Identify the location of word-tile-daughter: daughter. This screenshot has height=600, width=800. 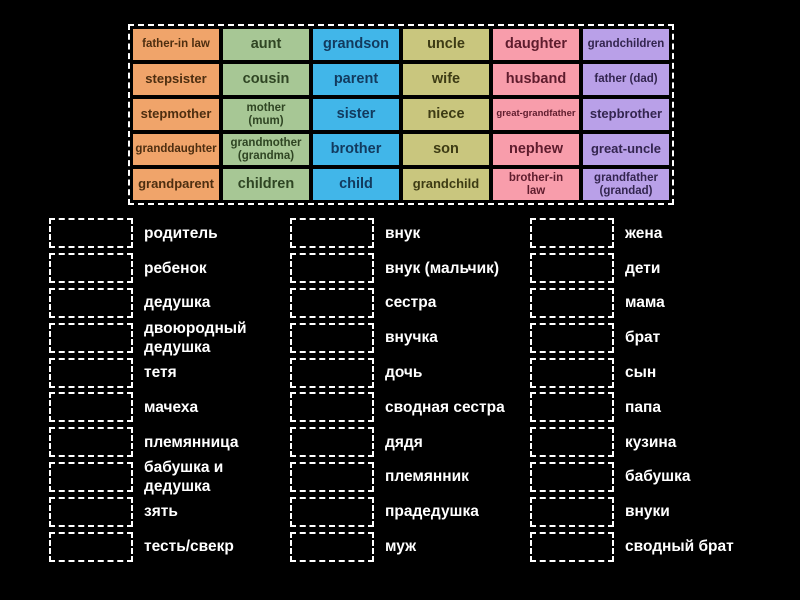
(536, 44).